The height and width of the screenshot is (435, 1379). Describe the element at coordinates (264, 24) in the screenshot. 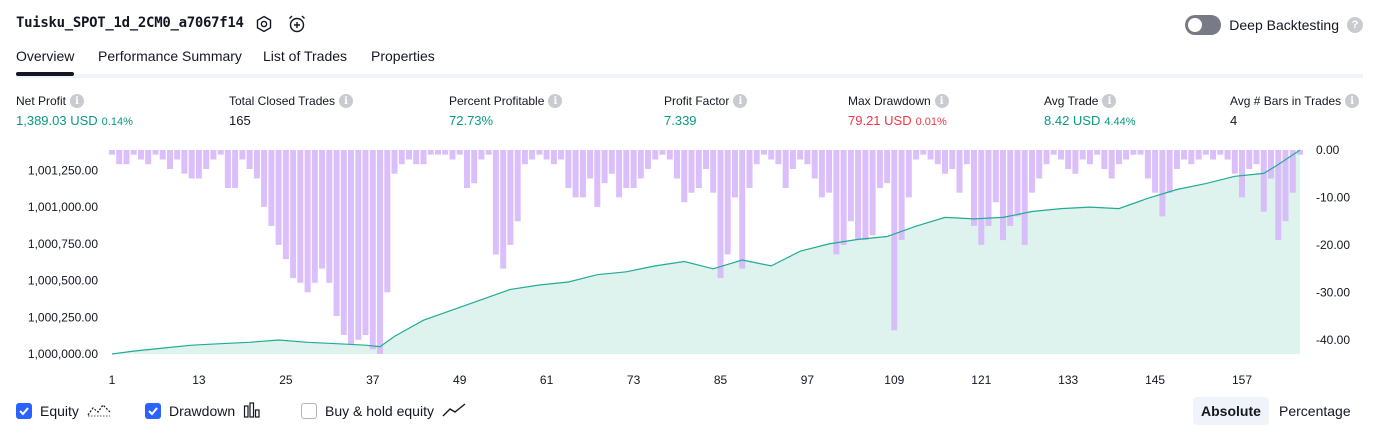

I see `settings-hexagon-icon` at that location.